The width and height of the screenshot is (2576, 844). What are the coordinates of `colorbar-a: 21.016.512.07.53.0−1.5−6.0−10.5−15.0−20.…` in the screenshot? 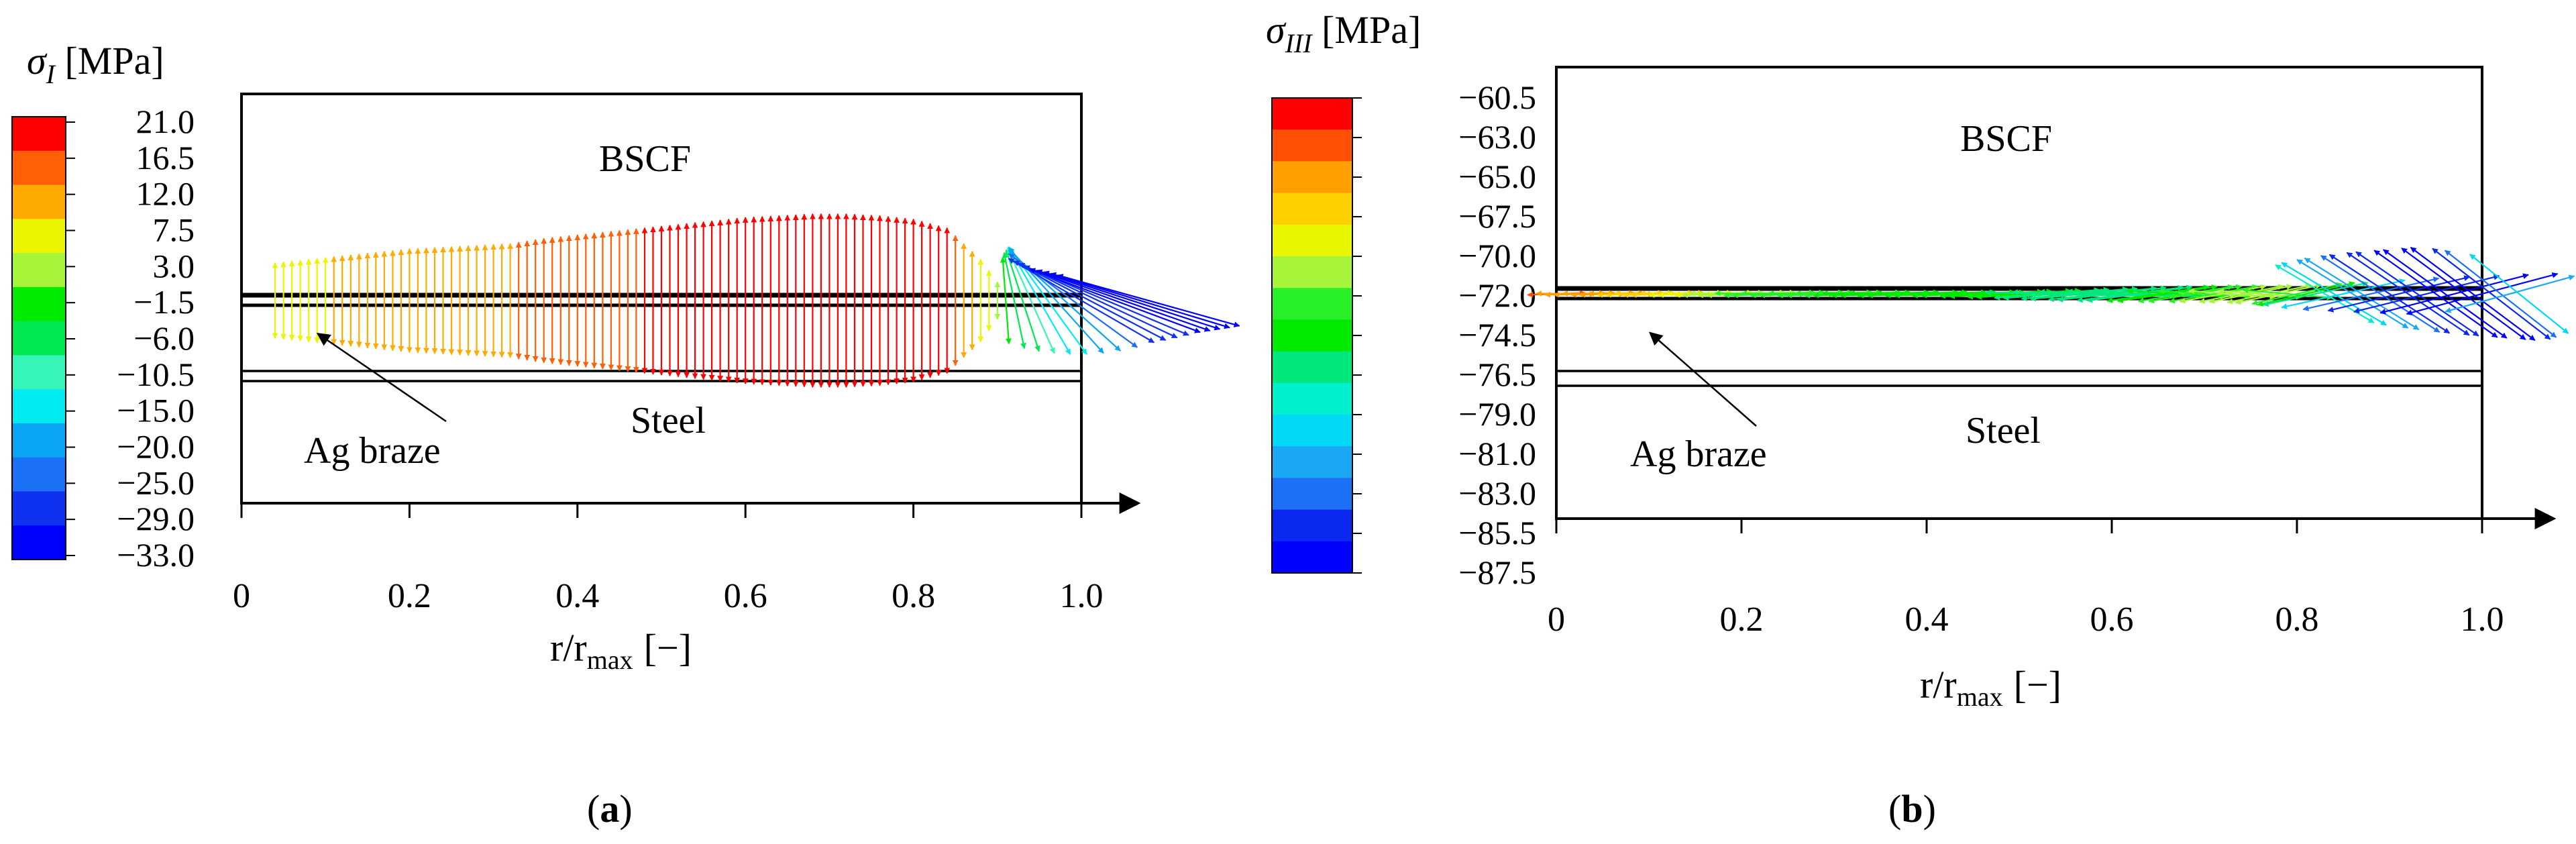 It's located at (103, 338).